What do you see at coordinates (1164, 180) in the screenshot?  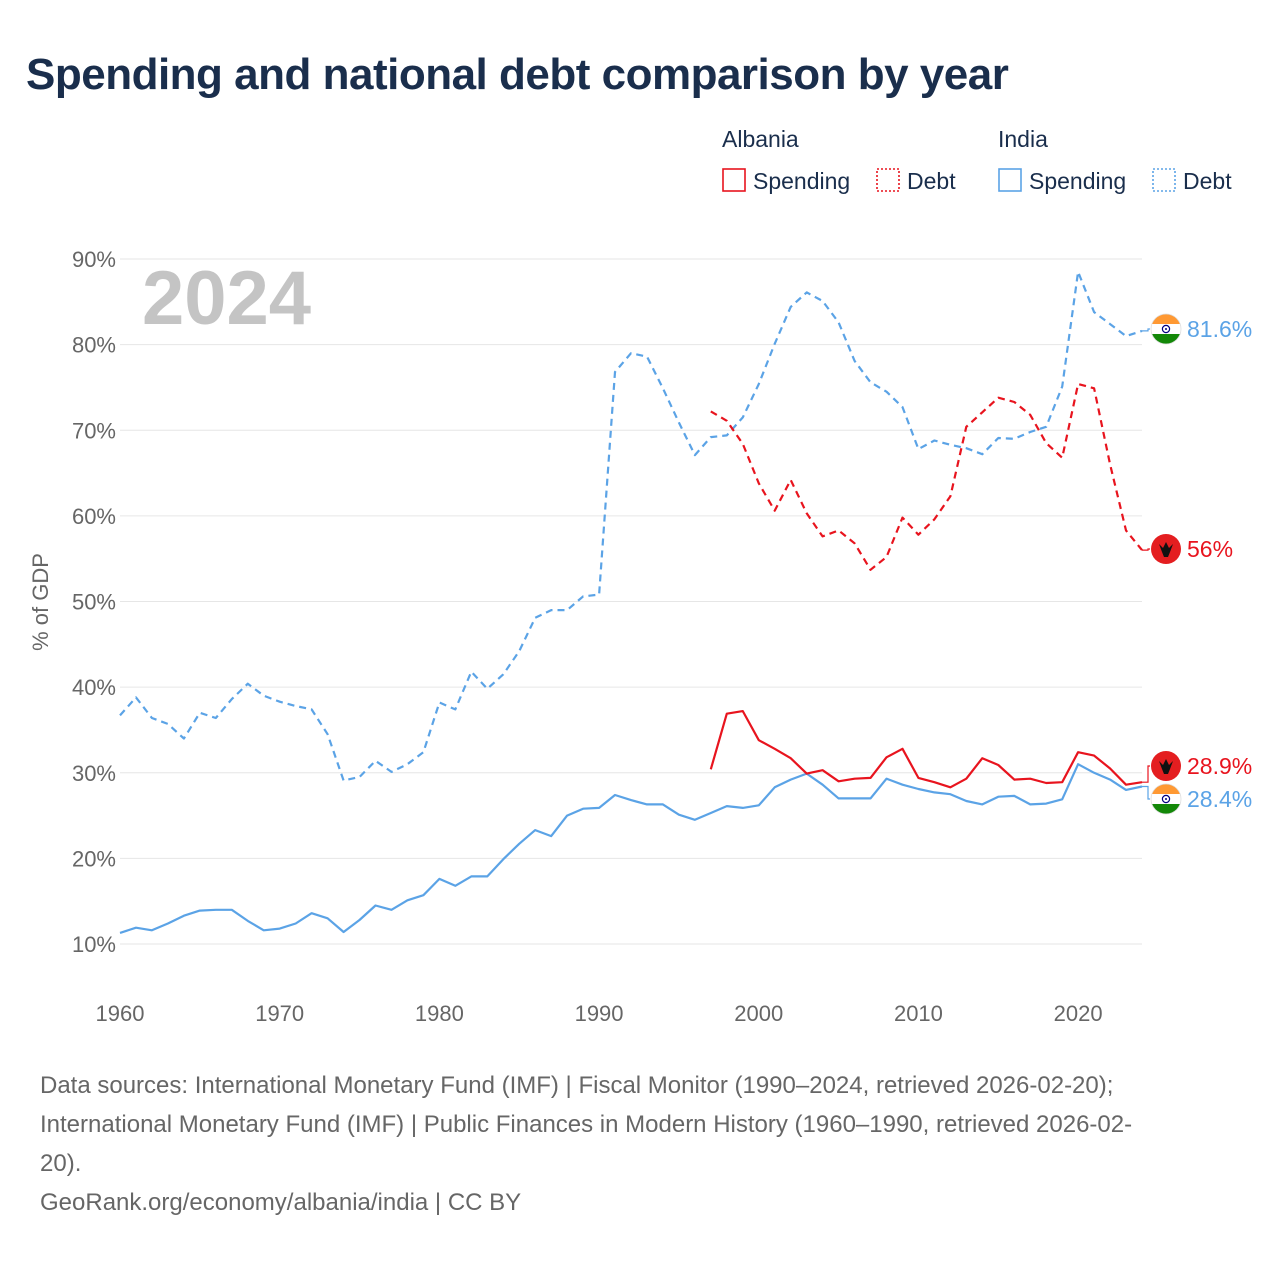 I see `legend-swatch-india-debt` at bounding box center [1164, 180].